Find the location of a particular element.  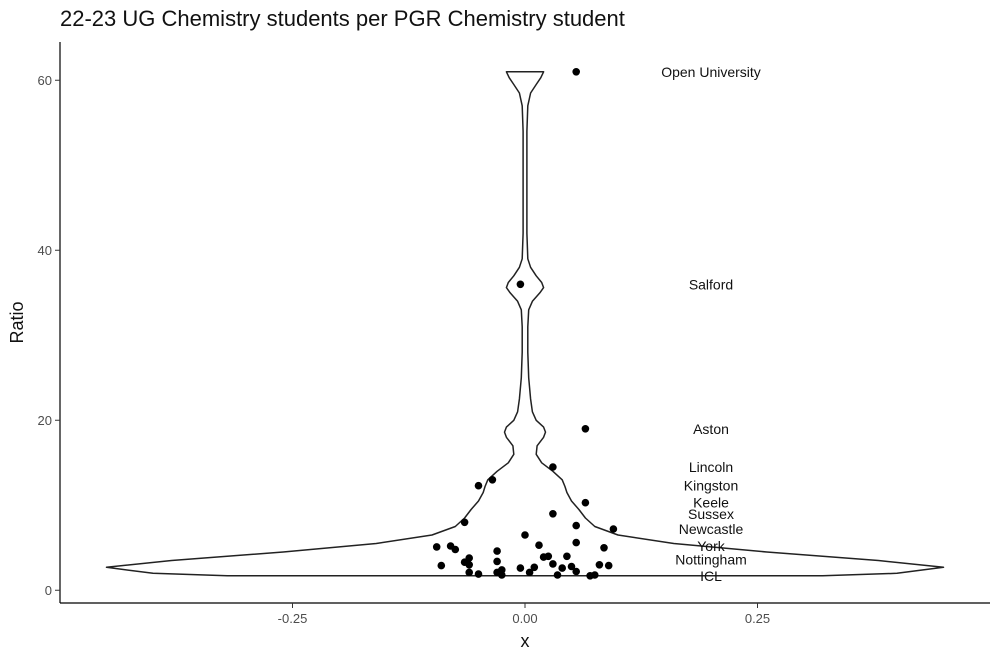

y-tick-label: 40 is located at coordinates (45, 250).